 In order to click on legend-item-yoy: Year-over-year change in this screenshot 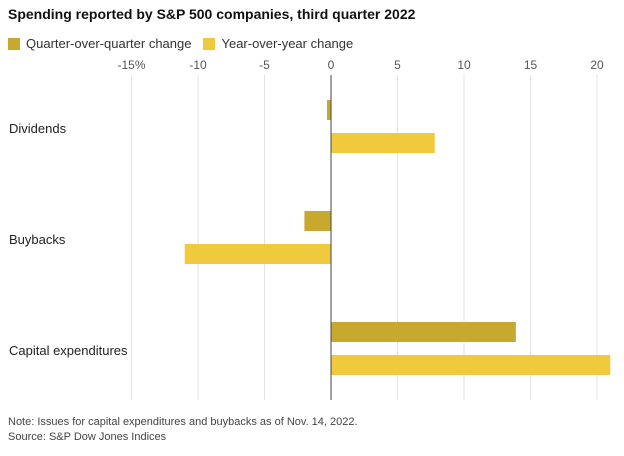, I will do `click(278, 43)`.